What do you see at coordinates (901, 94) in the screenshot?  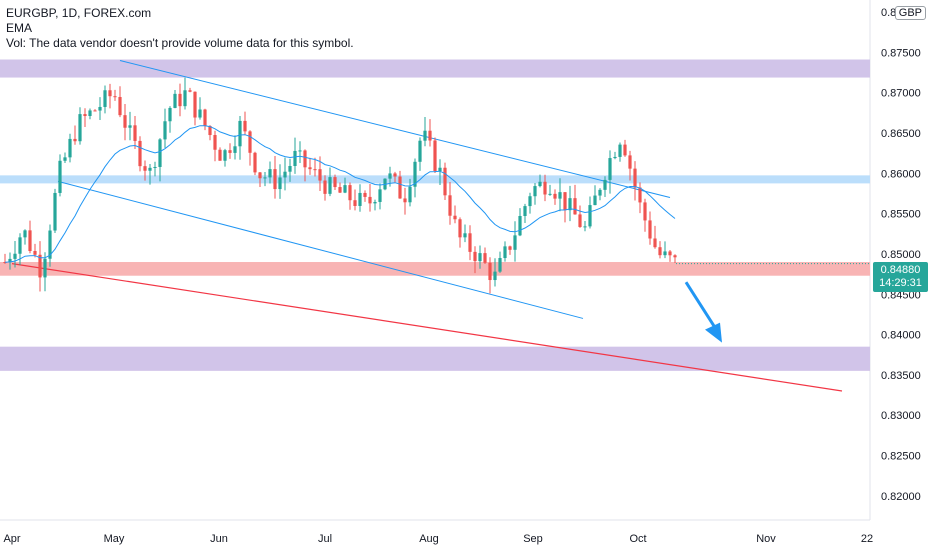 I see `y-tick-label: 0.87000` at bounding box center [901, 94].